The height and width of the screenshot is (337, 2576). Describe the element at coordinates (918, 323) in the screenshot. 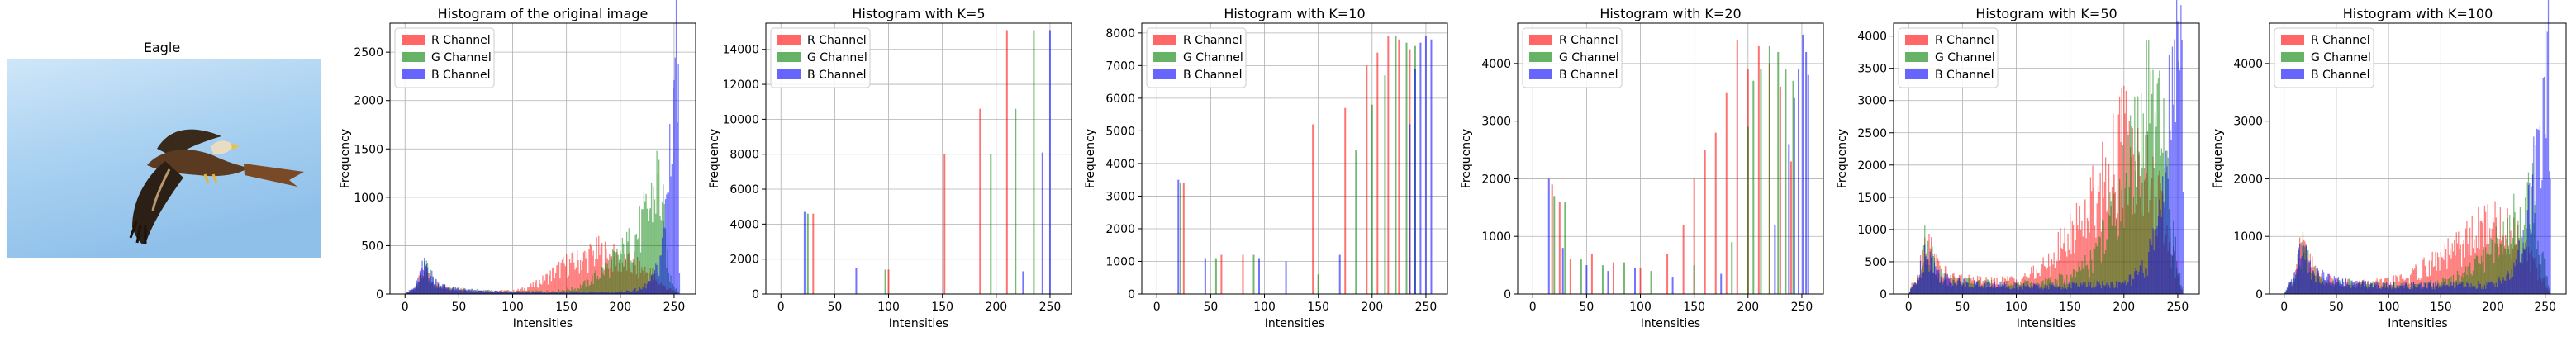

I see `x-axis-label: Intensities` at that location.